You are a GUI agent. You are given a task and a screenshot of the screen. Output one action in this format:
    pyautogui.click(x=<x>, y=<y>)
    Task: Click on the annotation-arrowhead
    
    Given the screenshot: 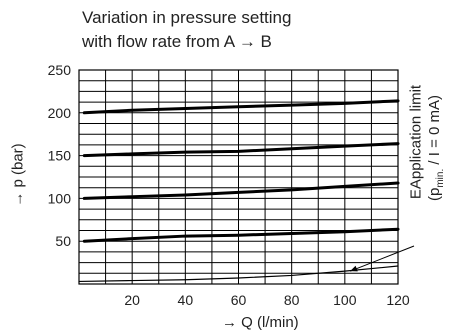 What is the action you would take?
    pyautogui.click(x=354, y=268)
    